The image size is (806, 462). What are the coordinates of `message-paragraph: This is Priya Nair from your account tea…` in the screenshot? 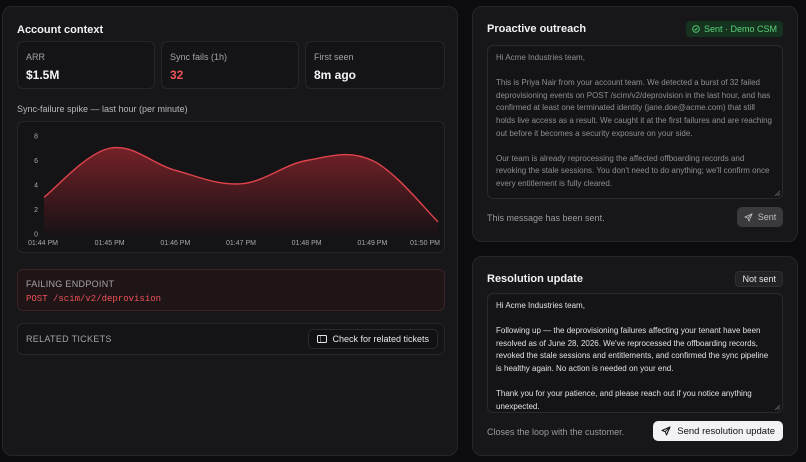 It's located at (634, 108).